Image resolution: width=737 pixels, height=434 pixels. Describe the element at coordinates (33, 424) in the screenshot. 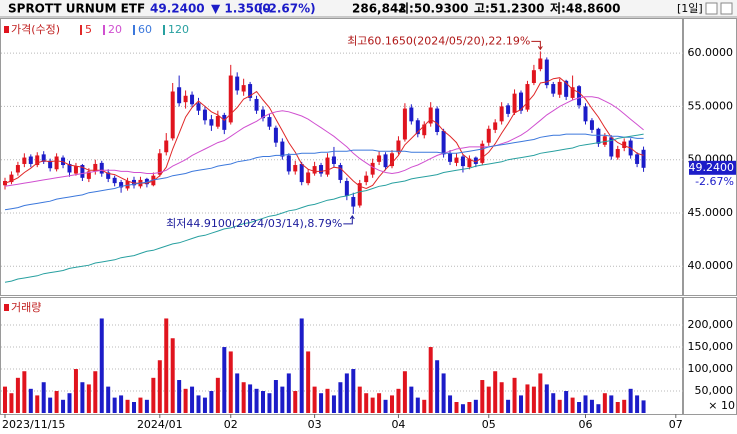

I see `x-tick-label: 2023/11/15` at that location.